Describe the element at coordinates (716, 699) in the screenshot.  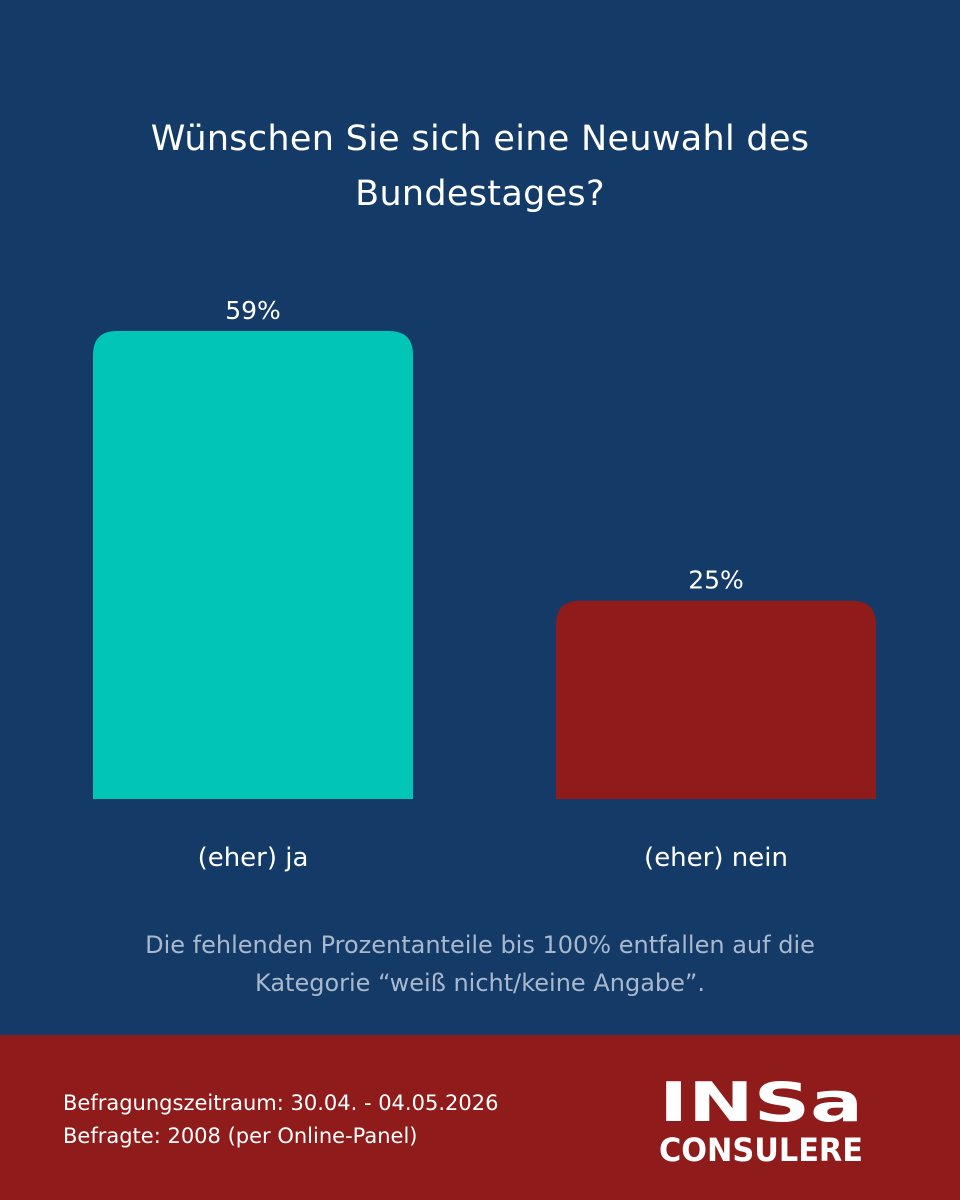
I see `bar-nein` at that location.